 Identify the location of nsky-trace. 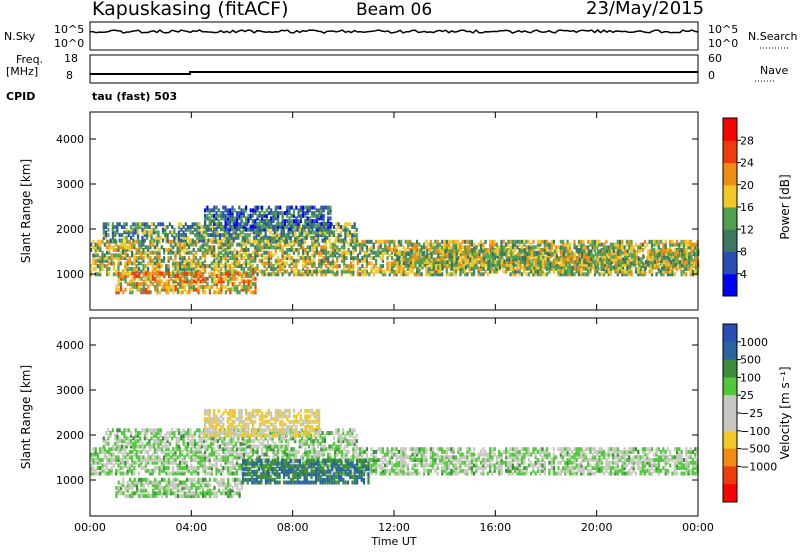
(394, 31).